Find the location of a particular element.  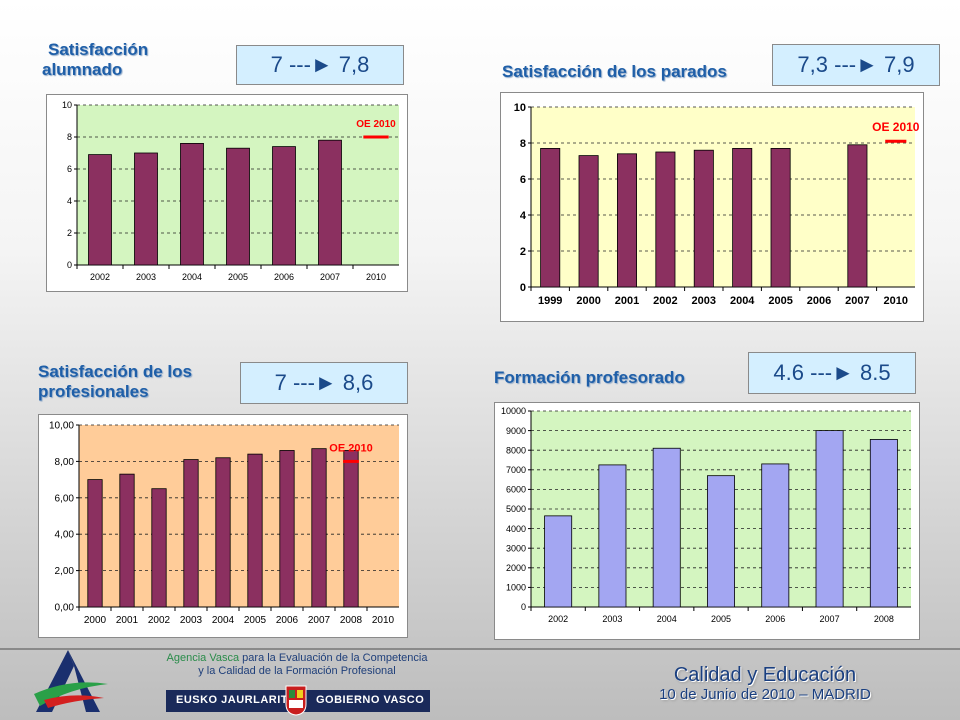

panel-2-range: 7,3 ---► 7,9 is located at coordinates (856, 65).